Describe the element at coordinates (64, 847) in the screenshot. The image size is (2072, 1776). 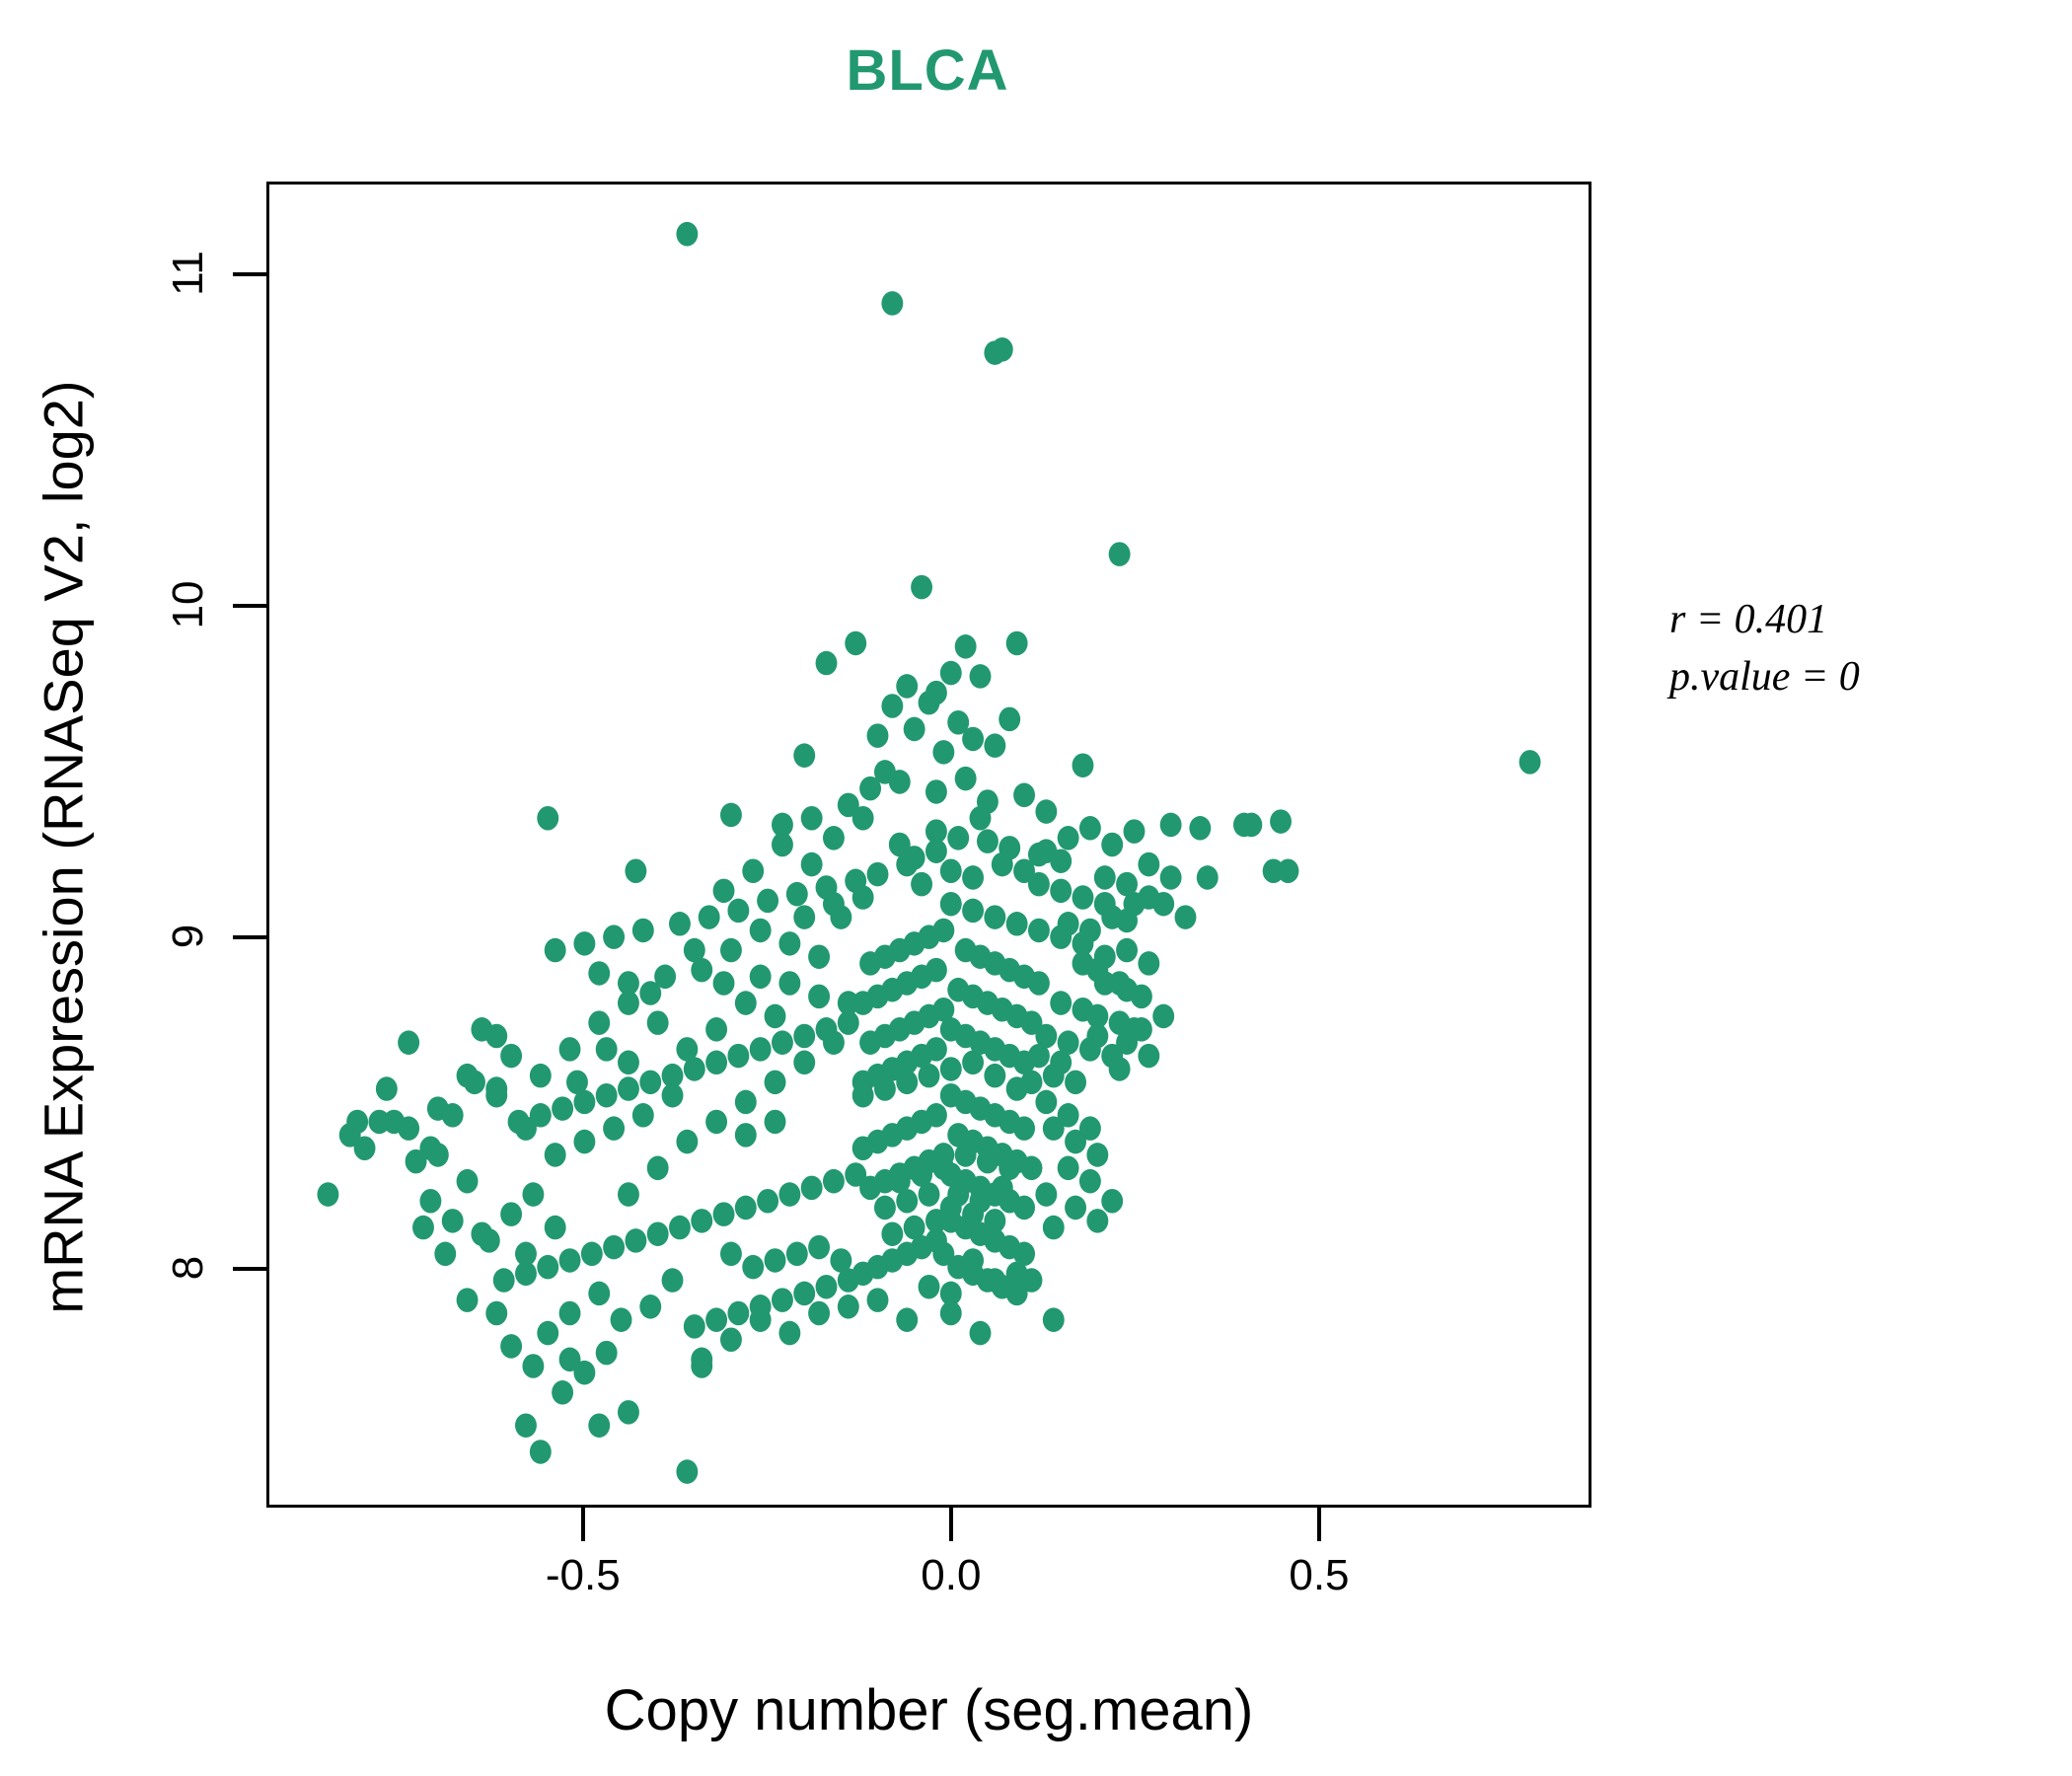
I see `y-axis-title: mRNA Expression (RNASeq V2, log2)` at that location.